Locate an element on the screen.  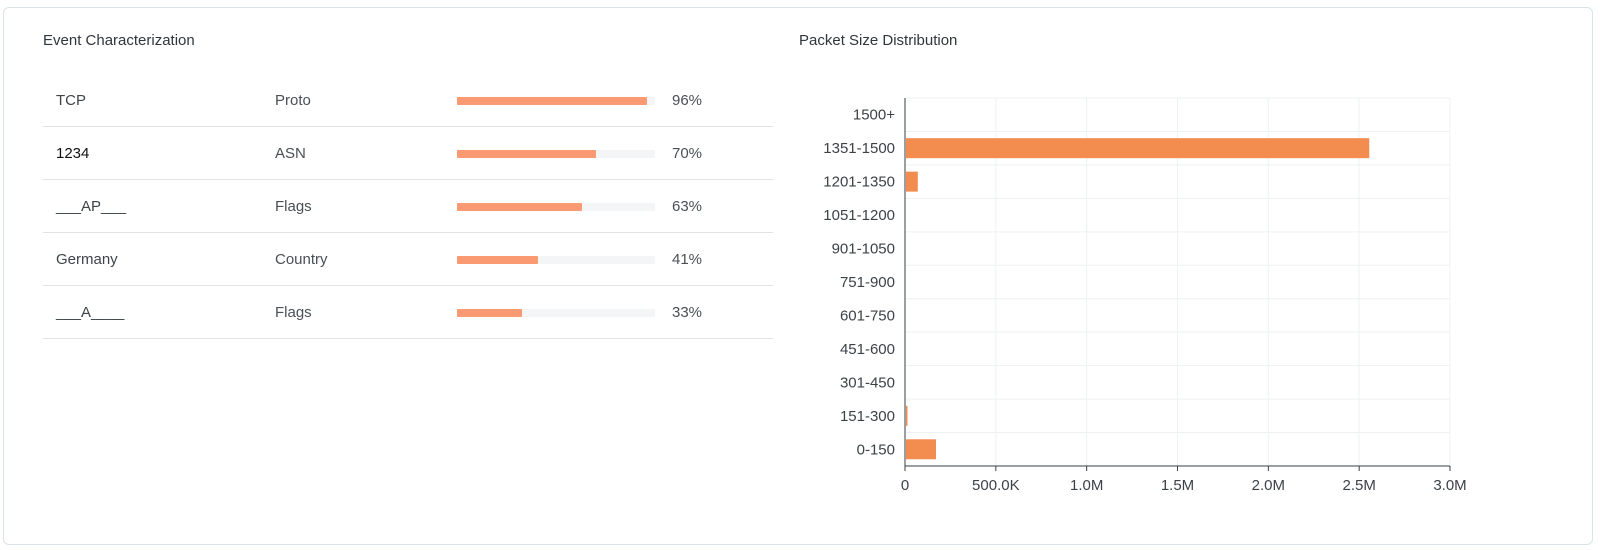
row-value: Germany is located at coordinates (87, 259).